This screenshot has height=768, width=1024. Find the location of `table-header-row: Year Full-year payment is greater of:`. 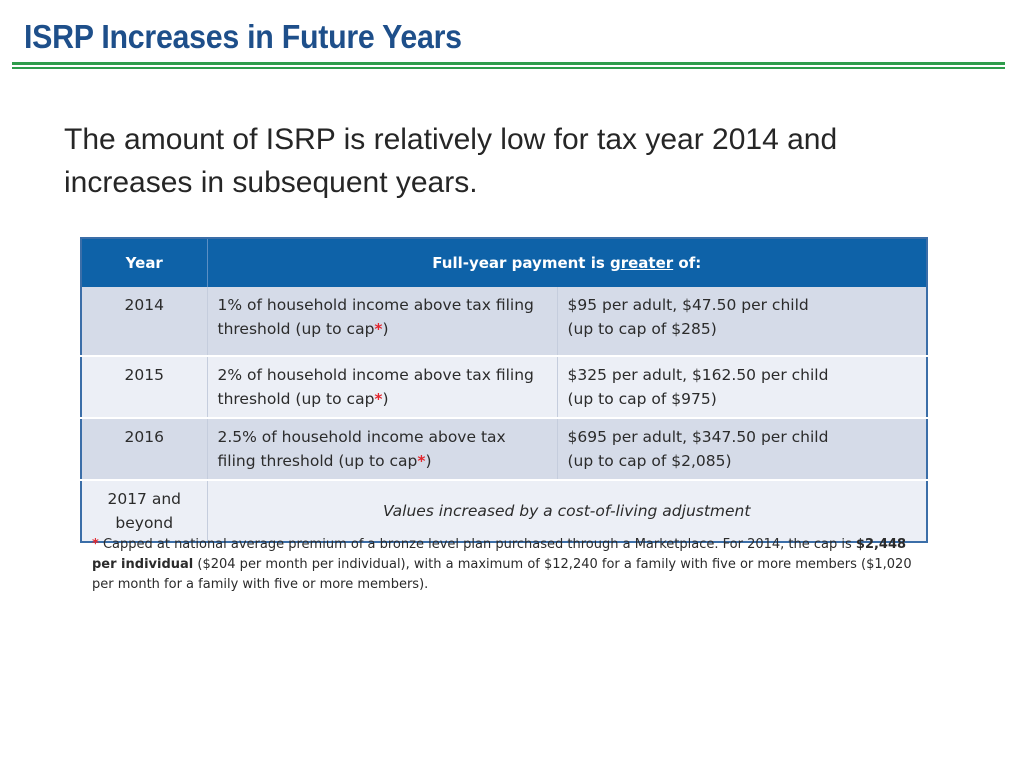

table-header-row: Year Full-year payment is greater of: is located at coordinates (504, 262).